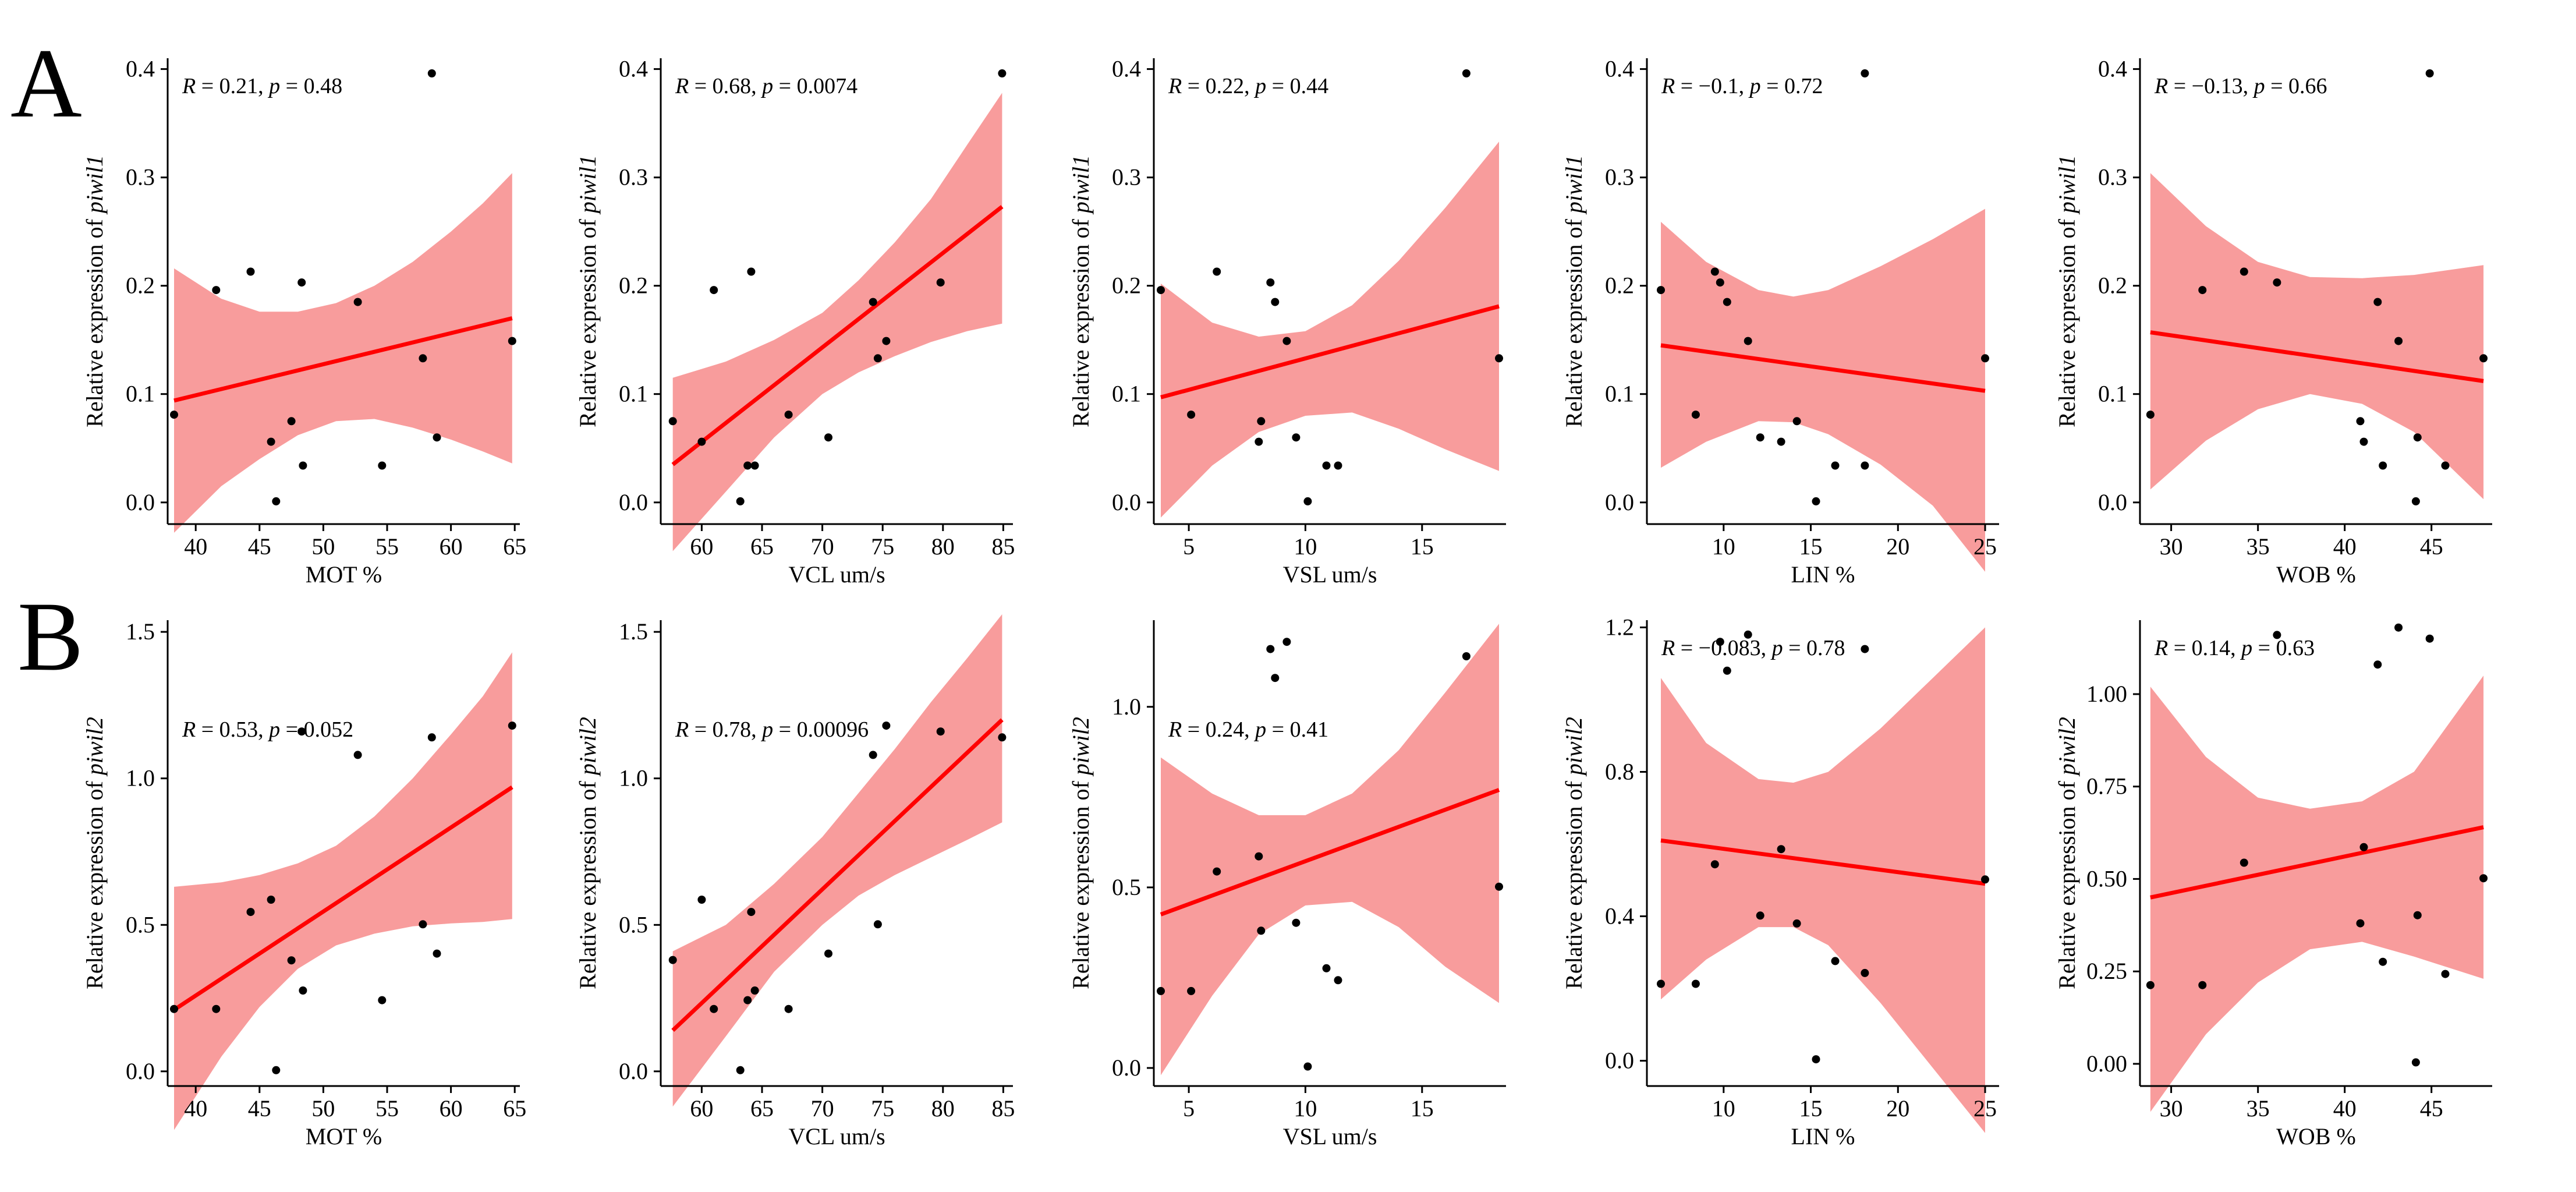  What do you see at coordinates (588, 853) in the screenshot?
I see `y-axis-title: Relative expression of piwil2` at bounding box center [588, 853].